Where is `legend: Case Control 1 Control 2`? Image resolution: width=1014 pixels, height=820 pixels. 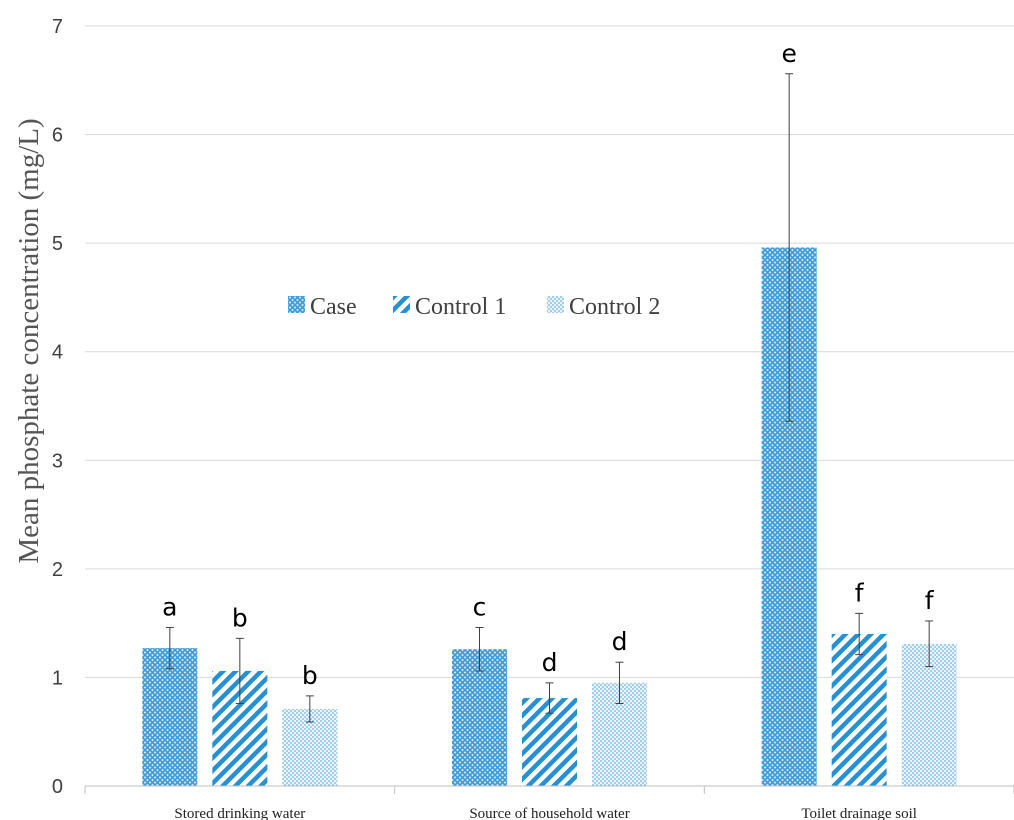 legend: Case Control 1 Control 2 is located at coordinates (474, 307).